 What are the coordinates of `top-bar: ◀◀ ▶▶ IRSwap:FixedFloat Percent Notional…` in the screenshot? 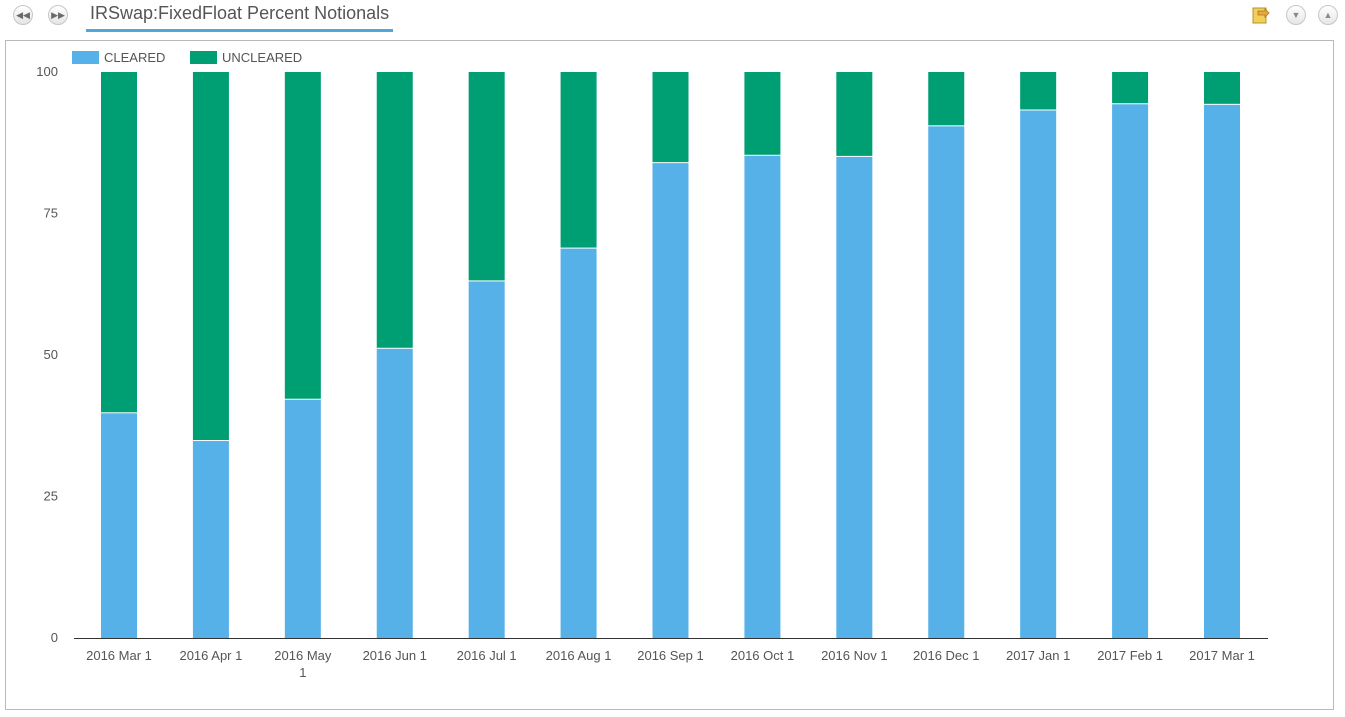 It's located at (672, 18).